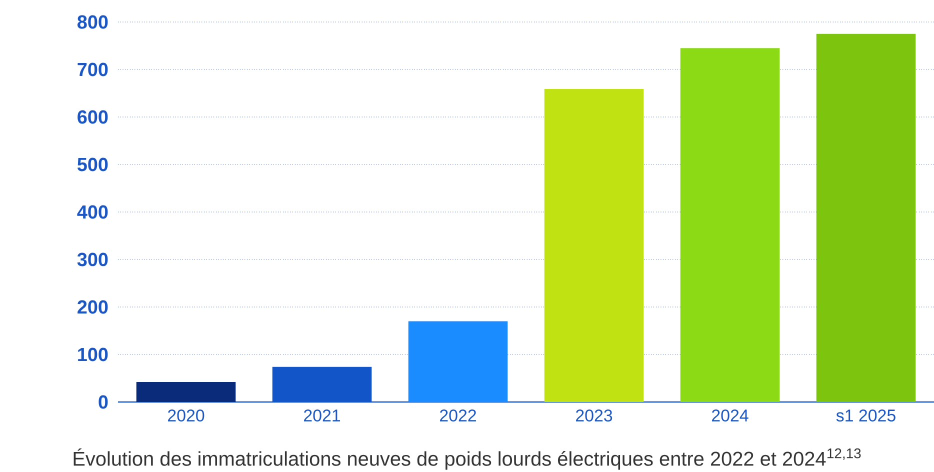 The image size is (934, 472). Describe the element at coordinates (93, 117) in the screenshot. I see `y-tick-label: 600` at that location.